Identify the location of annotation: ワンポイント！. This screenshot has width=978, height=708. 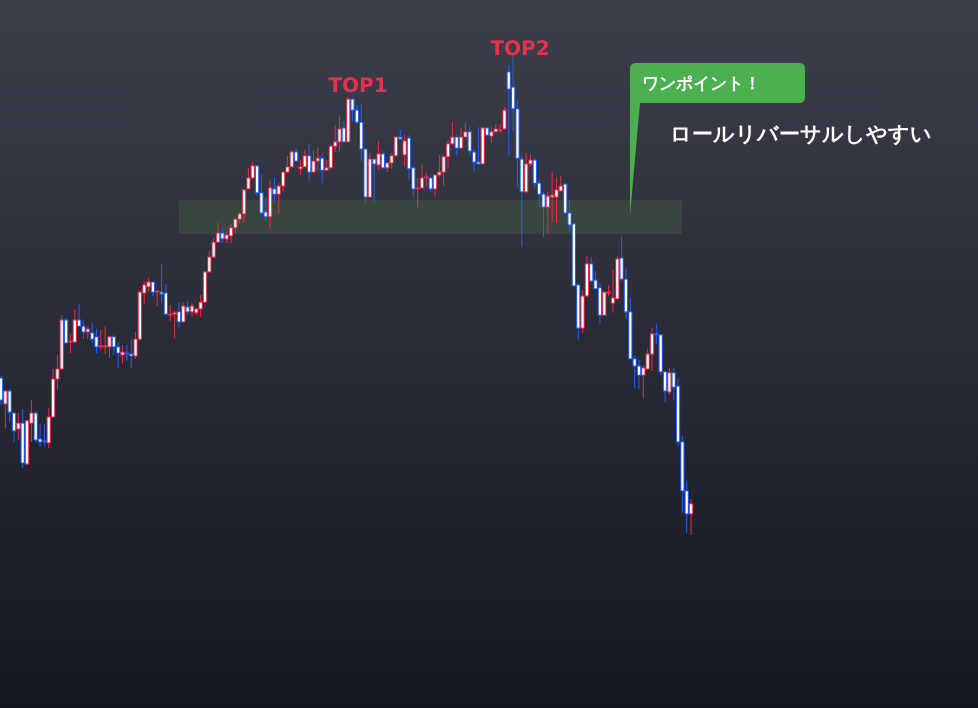
(701, 84).